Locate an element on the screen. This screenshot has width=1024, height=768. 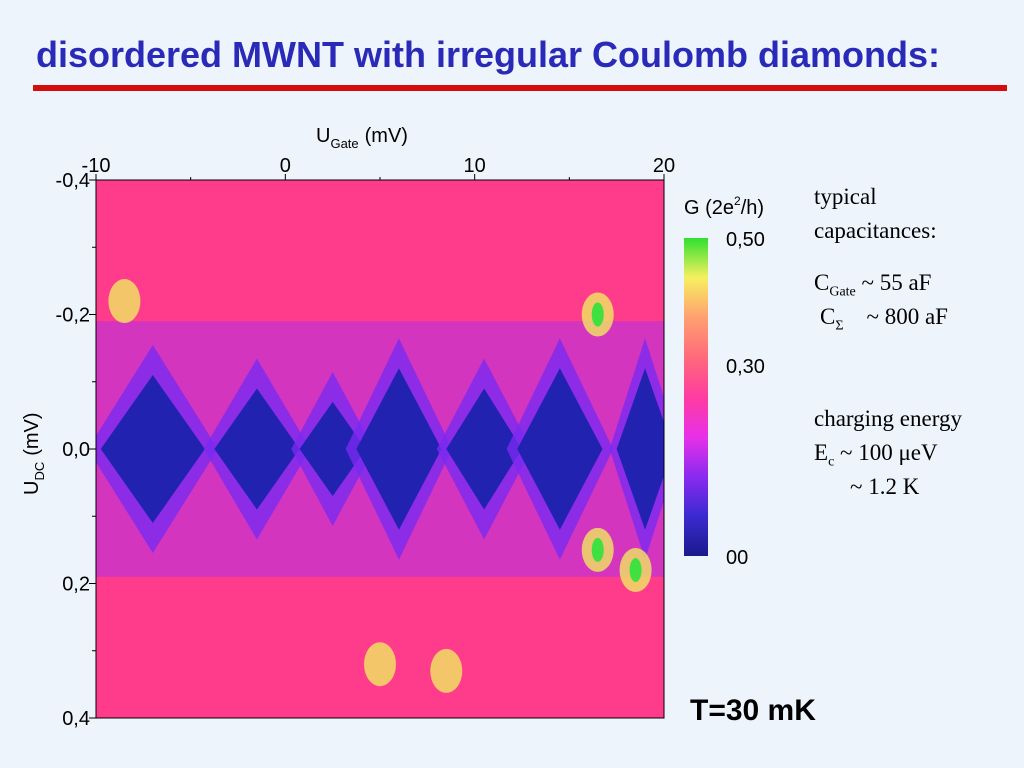
colorbar-ticks: 0,50 0,30 00 is located at coordinates (745, 399).